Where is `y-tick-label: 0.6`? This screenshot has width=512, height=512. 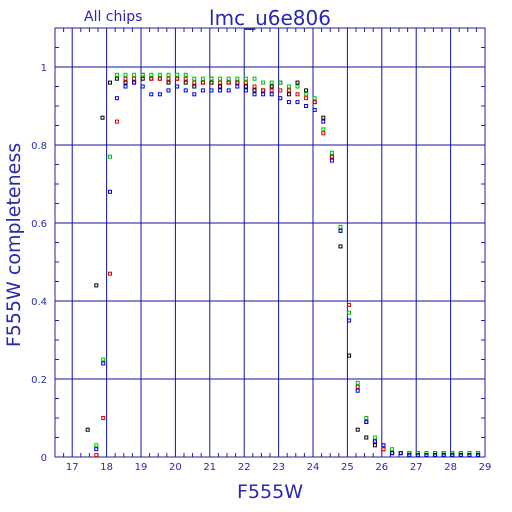 y-tick-label: 0.6 is located at coordinates (39, 224).